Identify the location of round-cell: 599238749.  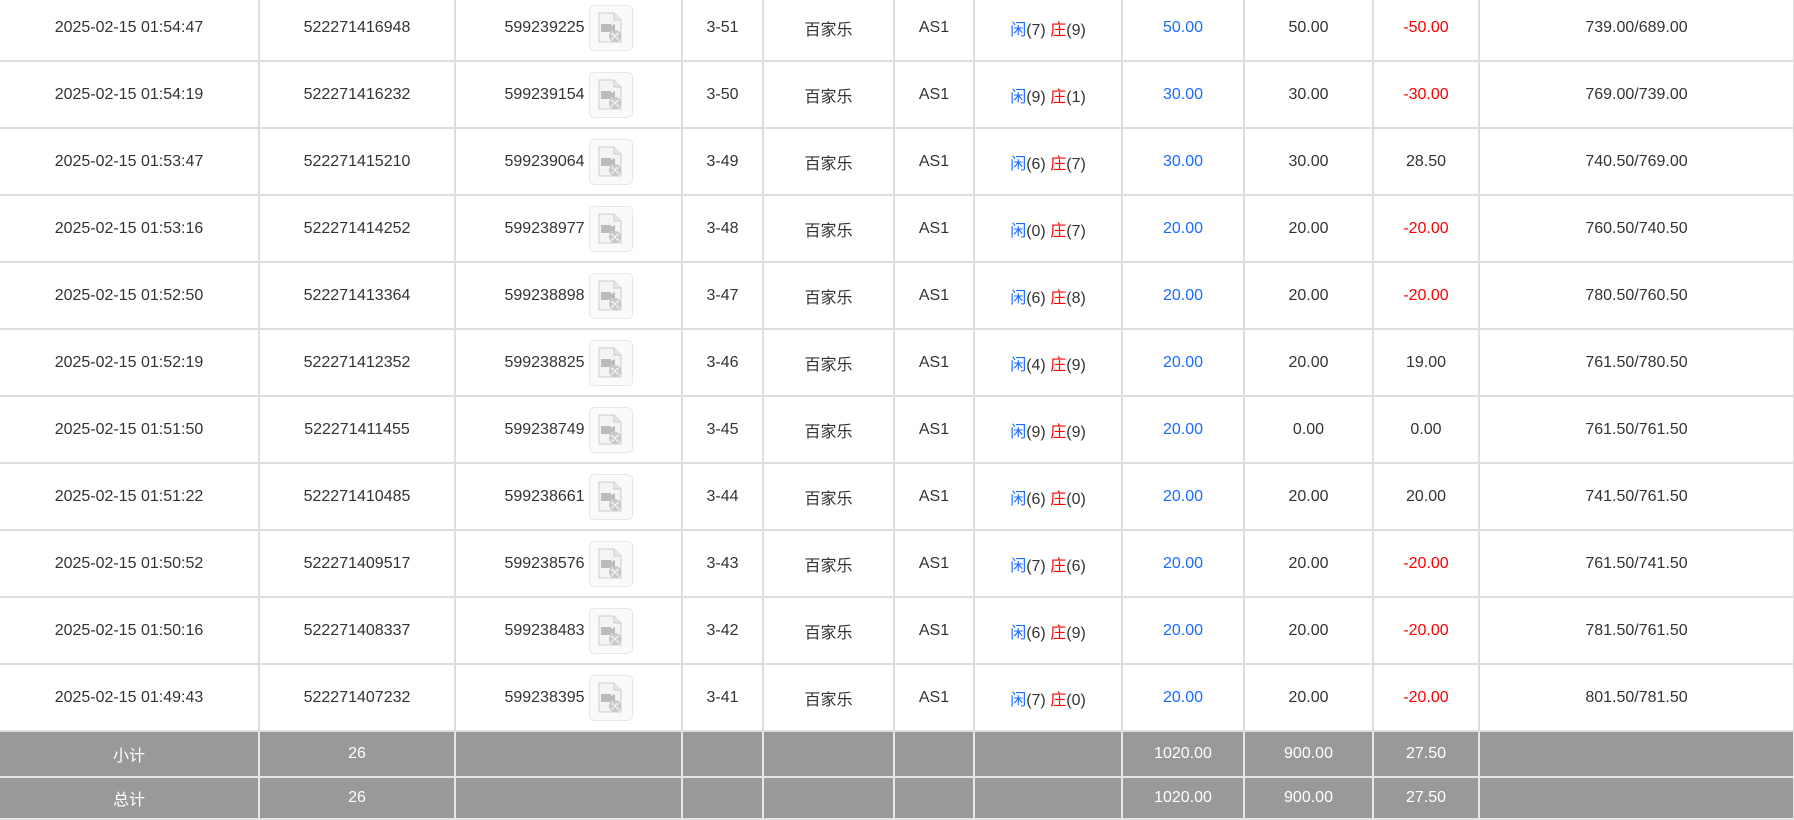
(568, 429).